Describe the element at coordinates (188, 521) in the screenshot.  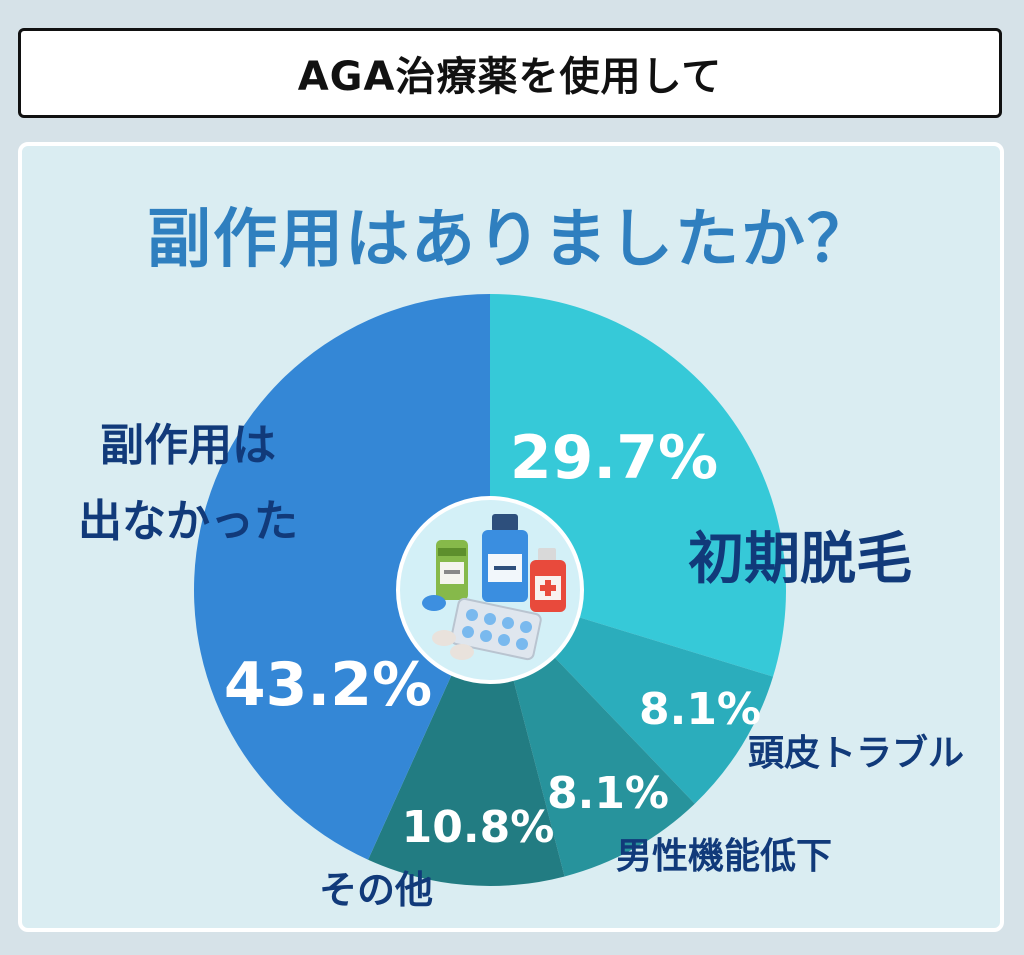
I see `slice-category-label: 出なかった` at that location.